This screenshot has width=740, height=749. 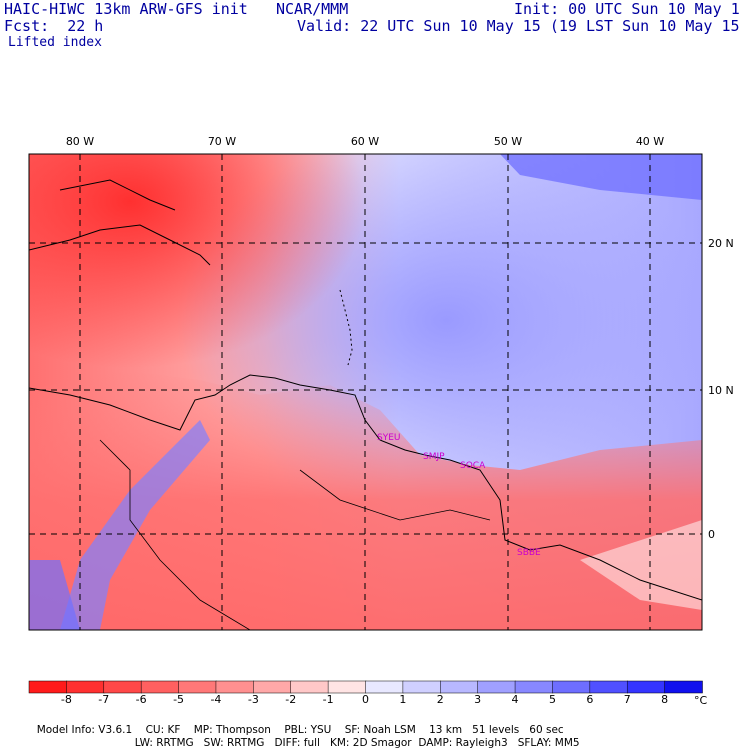 I want to click on colorbar, so click(x=365, y=687).